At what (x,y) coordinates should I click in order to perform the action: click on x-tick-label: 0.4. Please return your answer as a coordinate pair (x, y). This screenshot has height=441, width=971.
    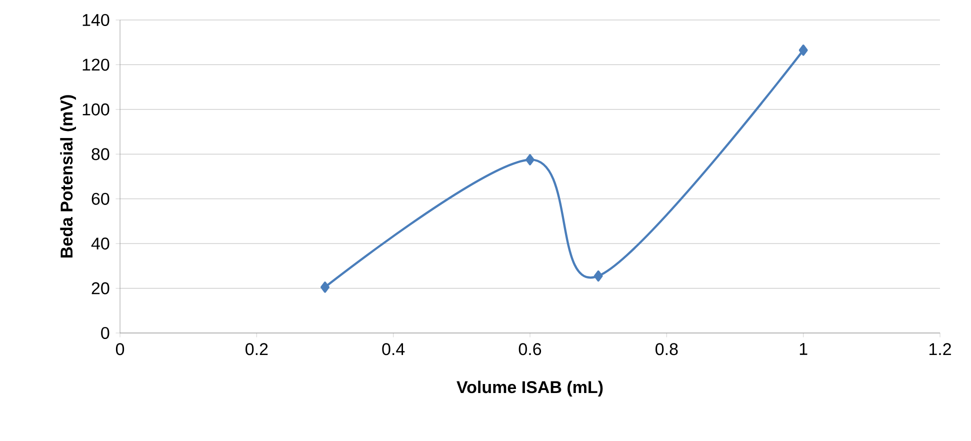
    Looking at the image, I should click on (393, 349).